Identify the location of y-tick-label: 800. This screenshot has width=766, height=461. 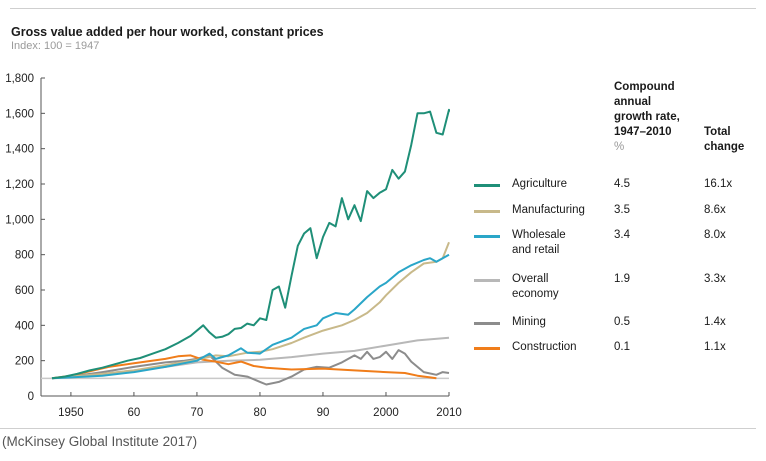
(24, 256).